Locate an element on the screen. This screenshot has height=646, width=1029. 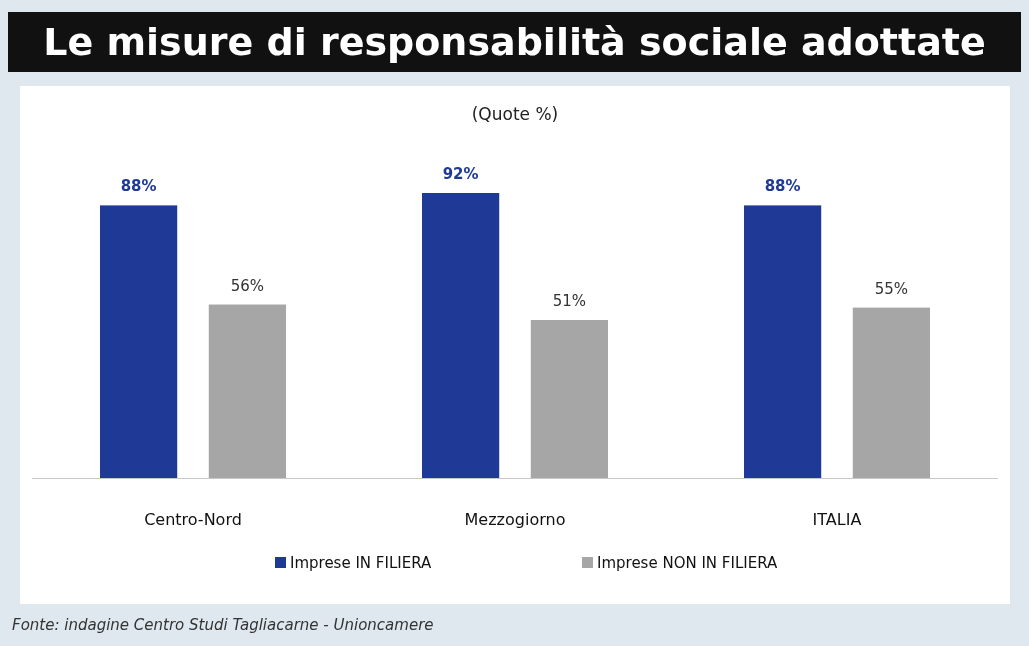
chart-subtitle: (Quote %) is located at coordinates (515, 114).